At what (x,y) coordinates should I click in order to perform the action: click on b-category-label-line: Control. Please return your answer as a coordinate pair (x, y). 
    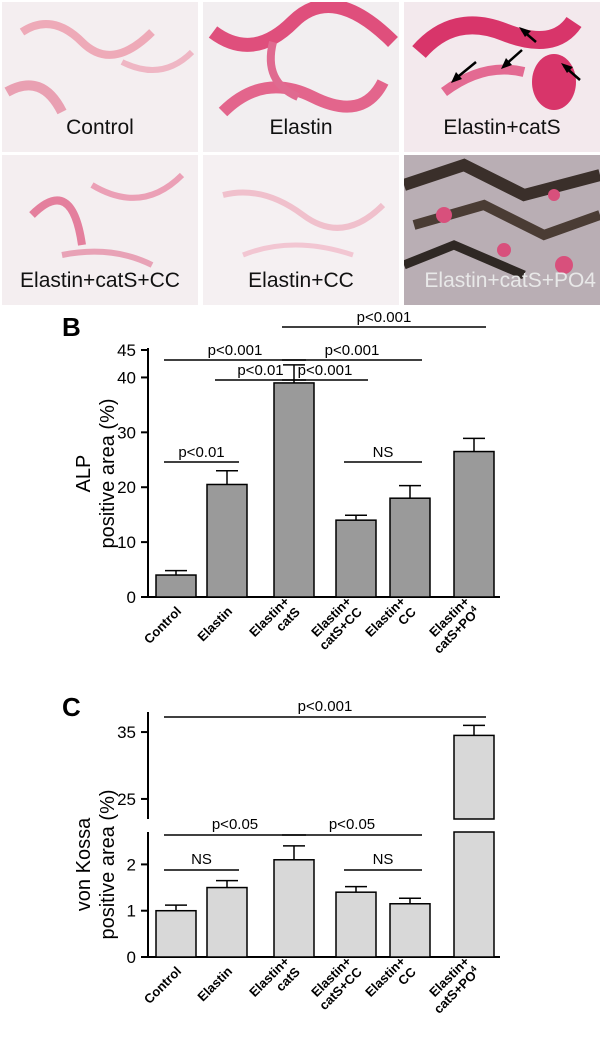
    Looking at the image, I should click on (162, 625).